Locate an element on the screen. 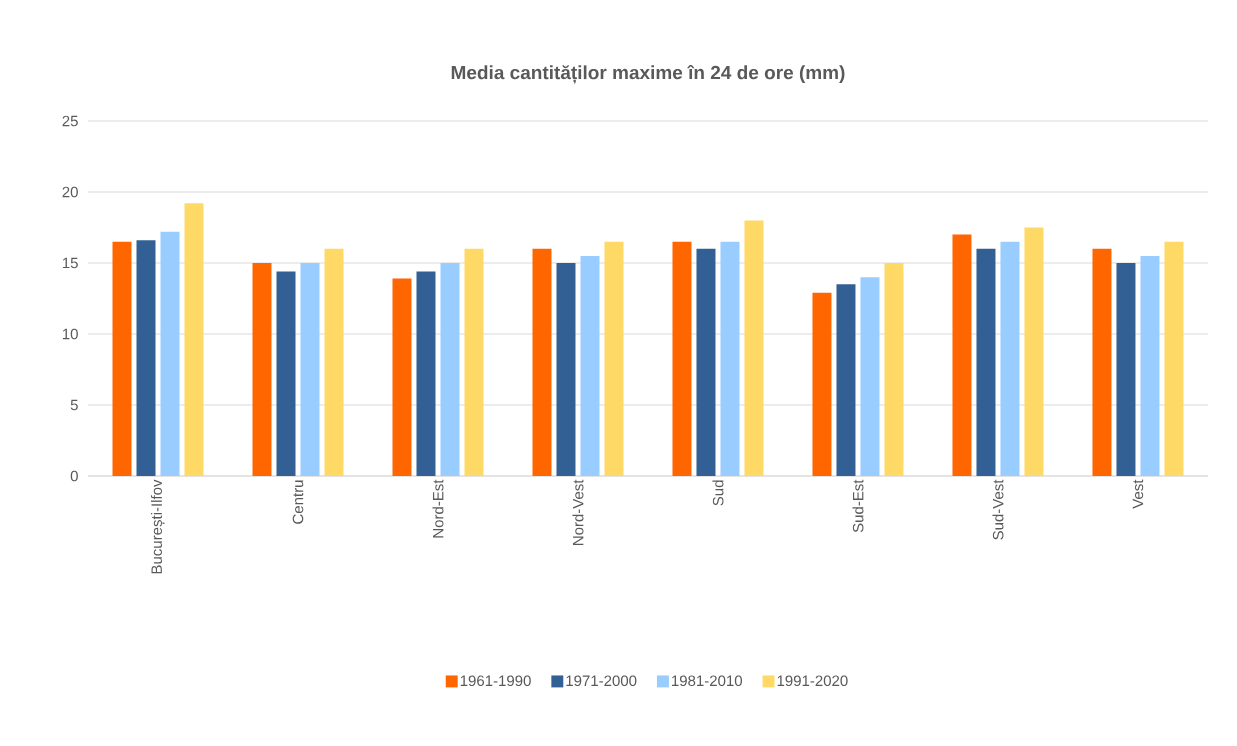  y-tick-label: 10 is located at coordinates (70, 334).